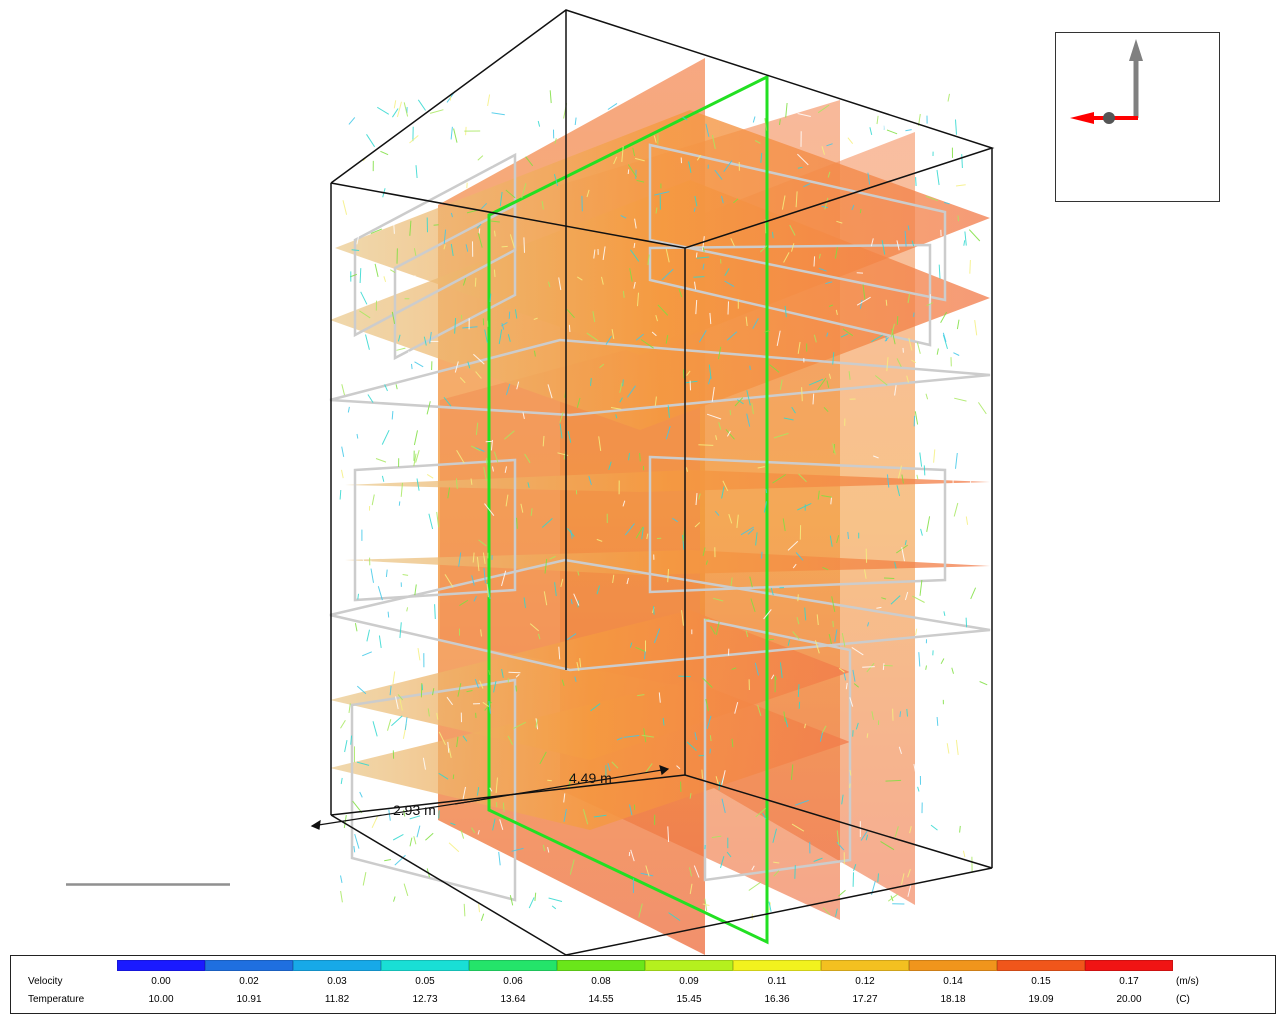  Describe the element at coordinates (249, 981) in the screenshot. I see `velocity-tick-value: 0.02` at that location.